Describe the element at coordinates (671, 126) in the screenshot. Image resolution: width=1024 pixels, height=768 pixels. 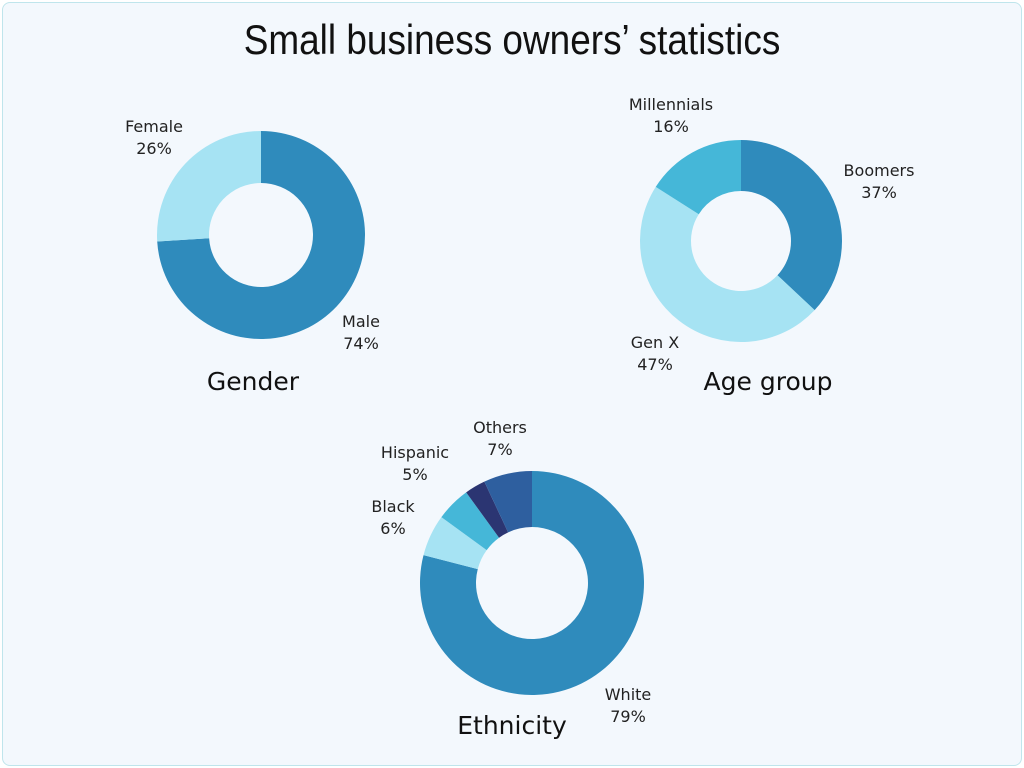
I see `slice-label-value: 16%` at that location.